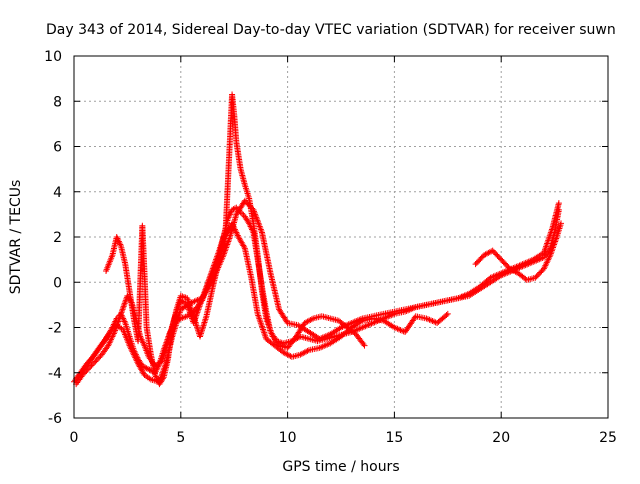 The height and width of the screenshot is (484, 640). What do you see at coordinates (57, 238) in the screenshot?
I see `y-tick-label: 2` at bounding box center [57, 238].